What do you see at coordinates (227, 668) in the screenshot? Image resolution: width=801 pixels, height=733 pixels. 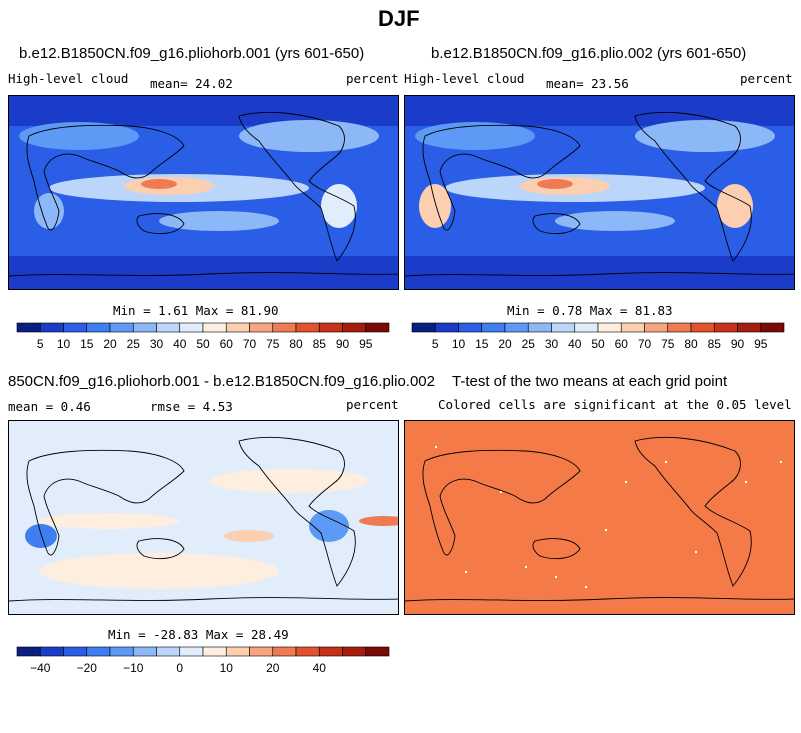 I see `panel3-colorbar-tick-label: 10` at bounding box center [227, 668].